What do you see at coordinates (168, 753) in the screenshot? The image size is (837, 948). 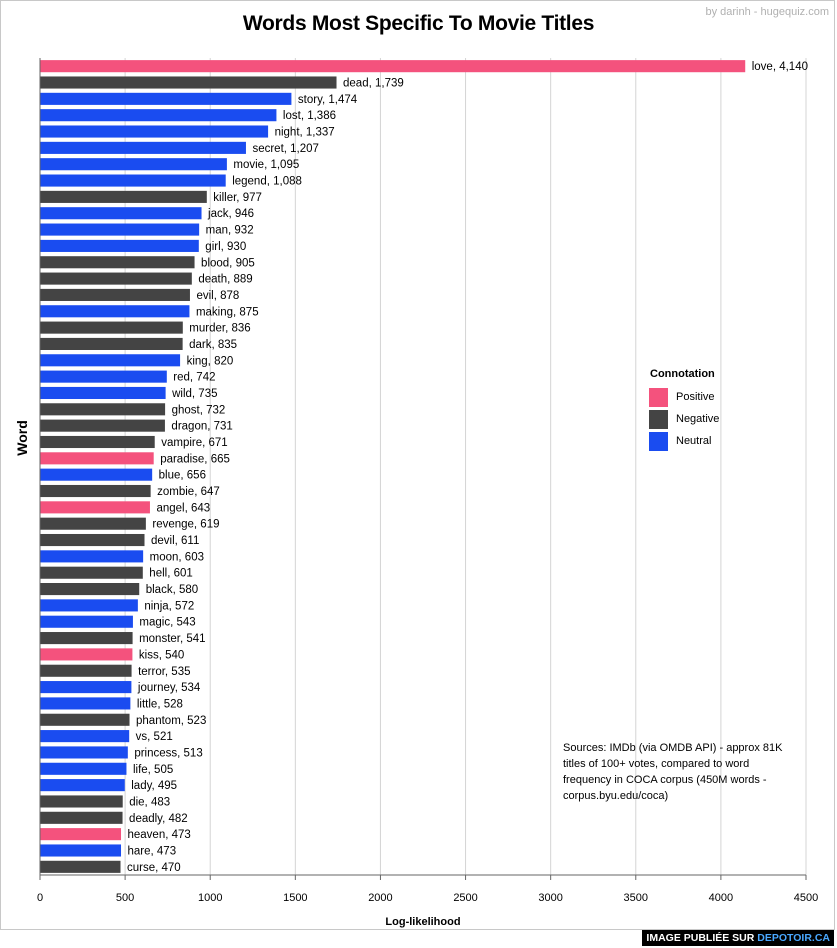 I see `bar-label-princess: princess, 513` at bounding box center [168, 753].